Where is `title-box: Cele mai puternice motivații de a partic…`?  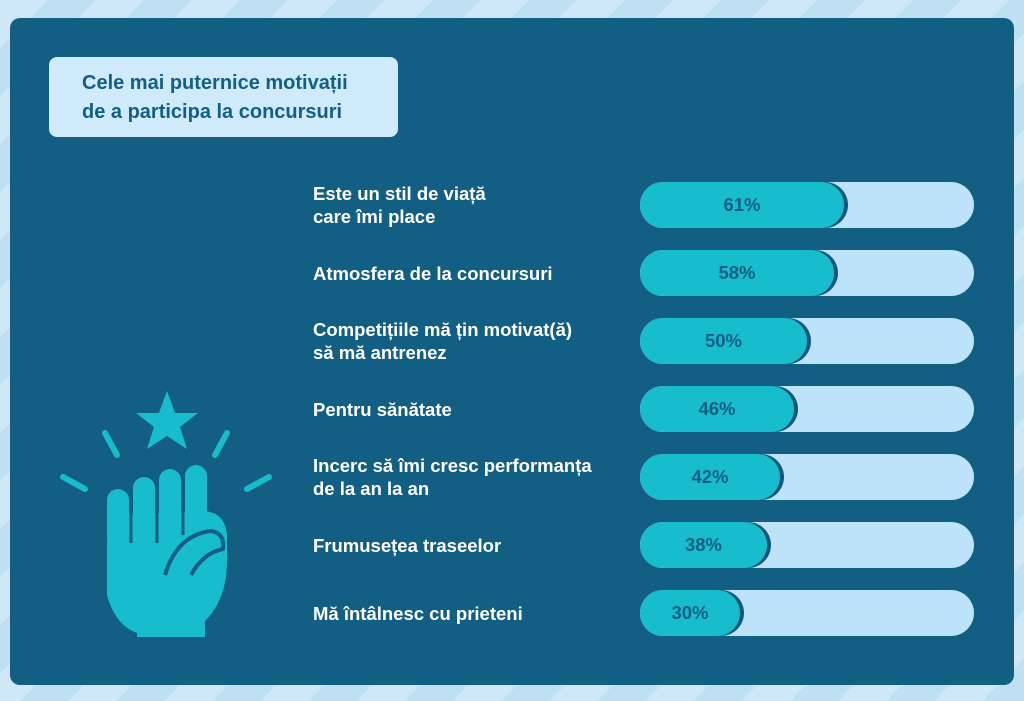
title-box: Cele mai puternice motivații de a partic… is located at coordinates (223, 97).